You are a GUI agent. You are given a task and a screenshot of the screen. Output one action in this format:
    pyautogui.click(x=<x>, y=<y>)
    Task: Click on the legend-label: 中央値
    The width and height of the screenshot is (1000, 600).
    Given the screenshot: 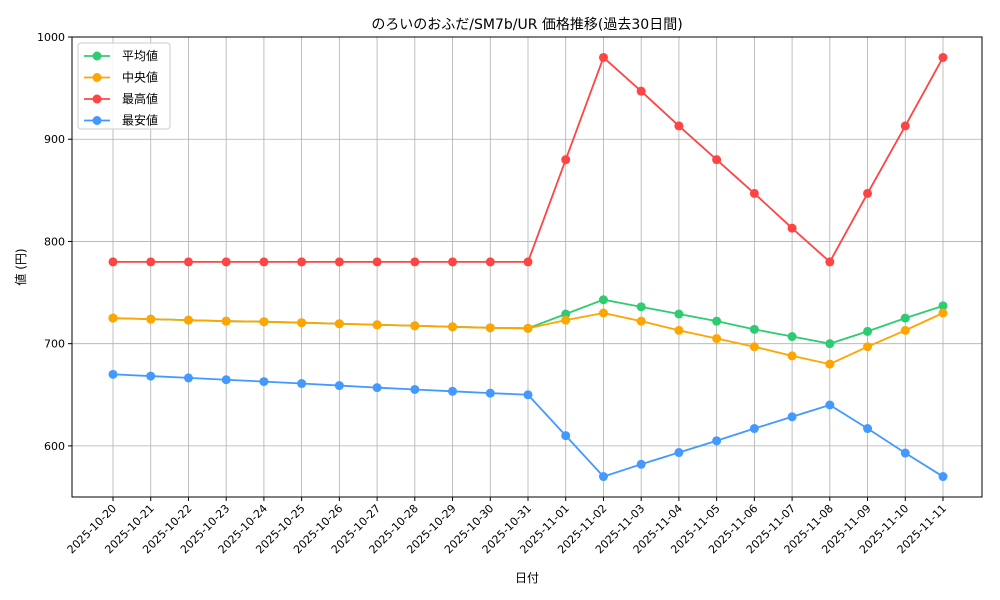 What is the action you would take?
    pyautogui.click(x=140, y=77)
    